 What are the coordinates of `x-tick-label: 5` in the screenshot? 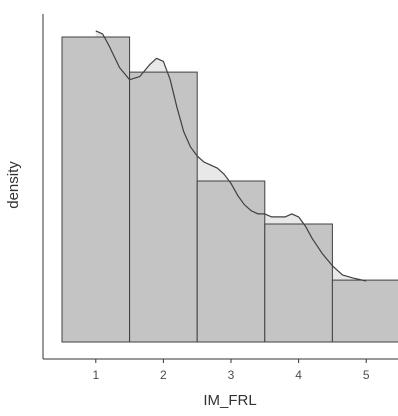 It's located at (366, 375).